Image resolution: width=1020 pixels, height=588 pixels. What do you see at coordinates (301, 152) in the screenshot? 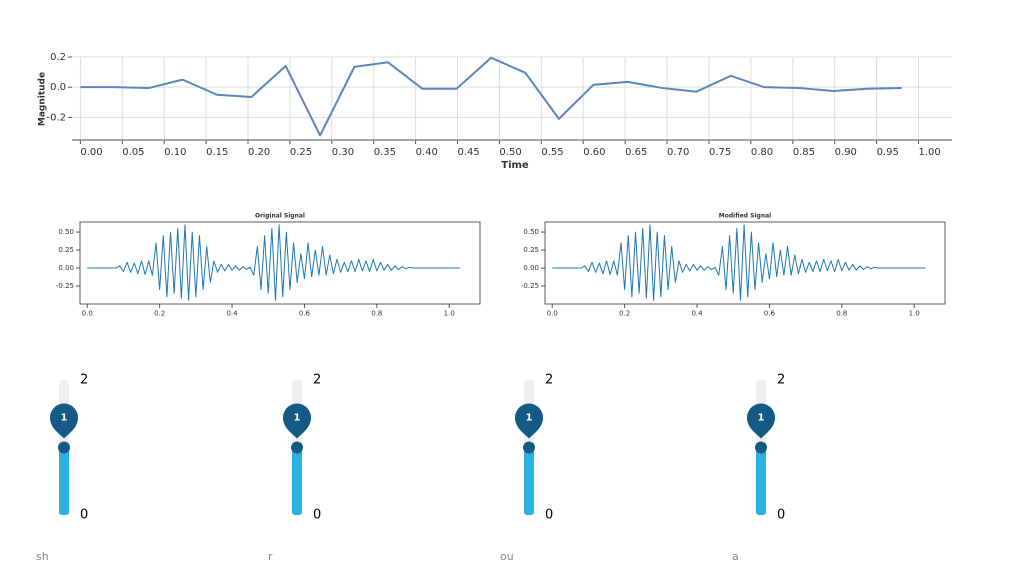
I see `x-tick-label: 0.25` at bounding box center [301, 152].